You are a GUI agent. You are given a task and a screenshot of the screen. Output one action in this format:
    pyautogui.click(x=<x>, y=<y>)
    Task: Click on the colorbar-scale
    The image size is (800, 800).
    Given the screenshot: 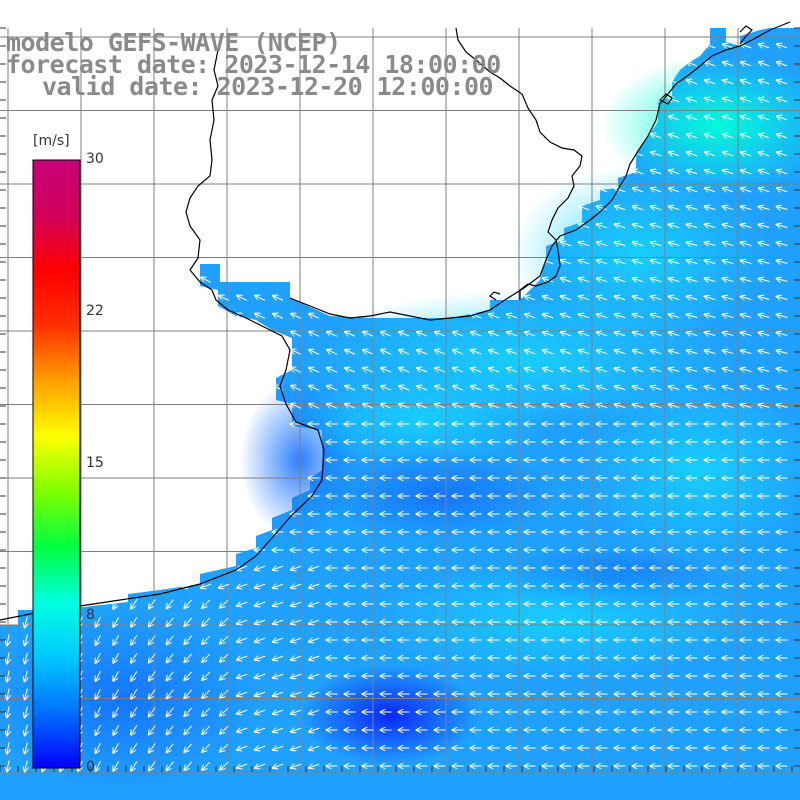 What is the action you would take?
    pyautogui.click(x=56, y=464)
    